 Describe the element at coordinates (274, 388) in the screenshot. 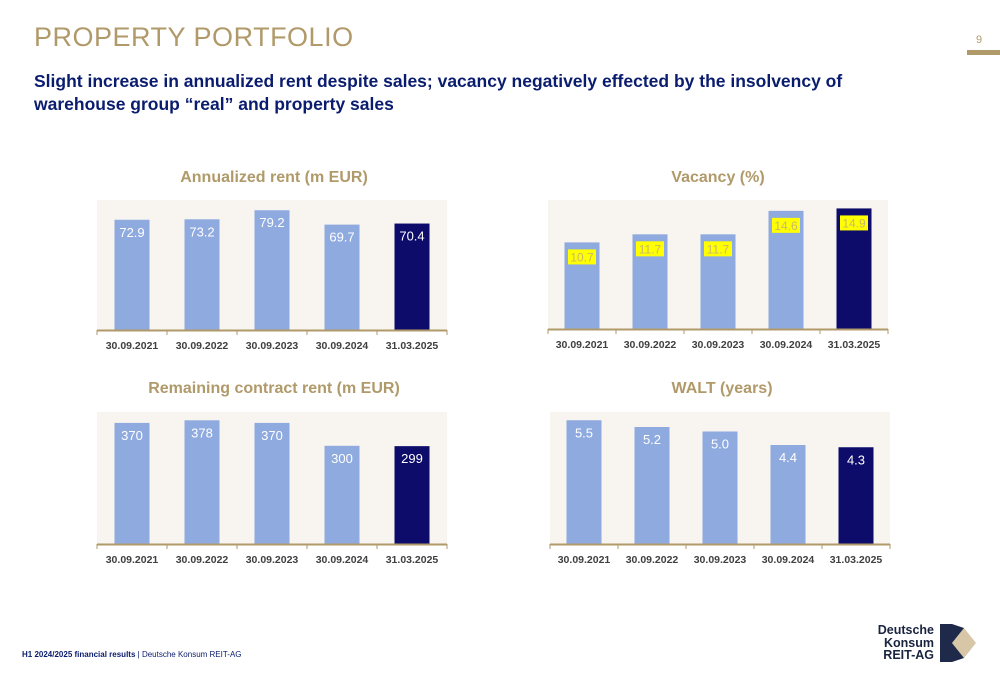

I see `chart-title-remaining-contract-rent: Remaining contract rent (m EUR)` at that location.